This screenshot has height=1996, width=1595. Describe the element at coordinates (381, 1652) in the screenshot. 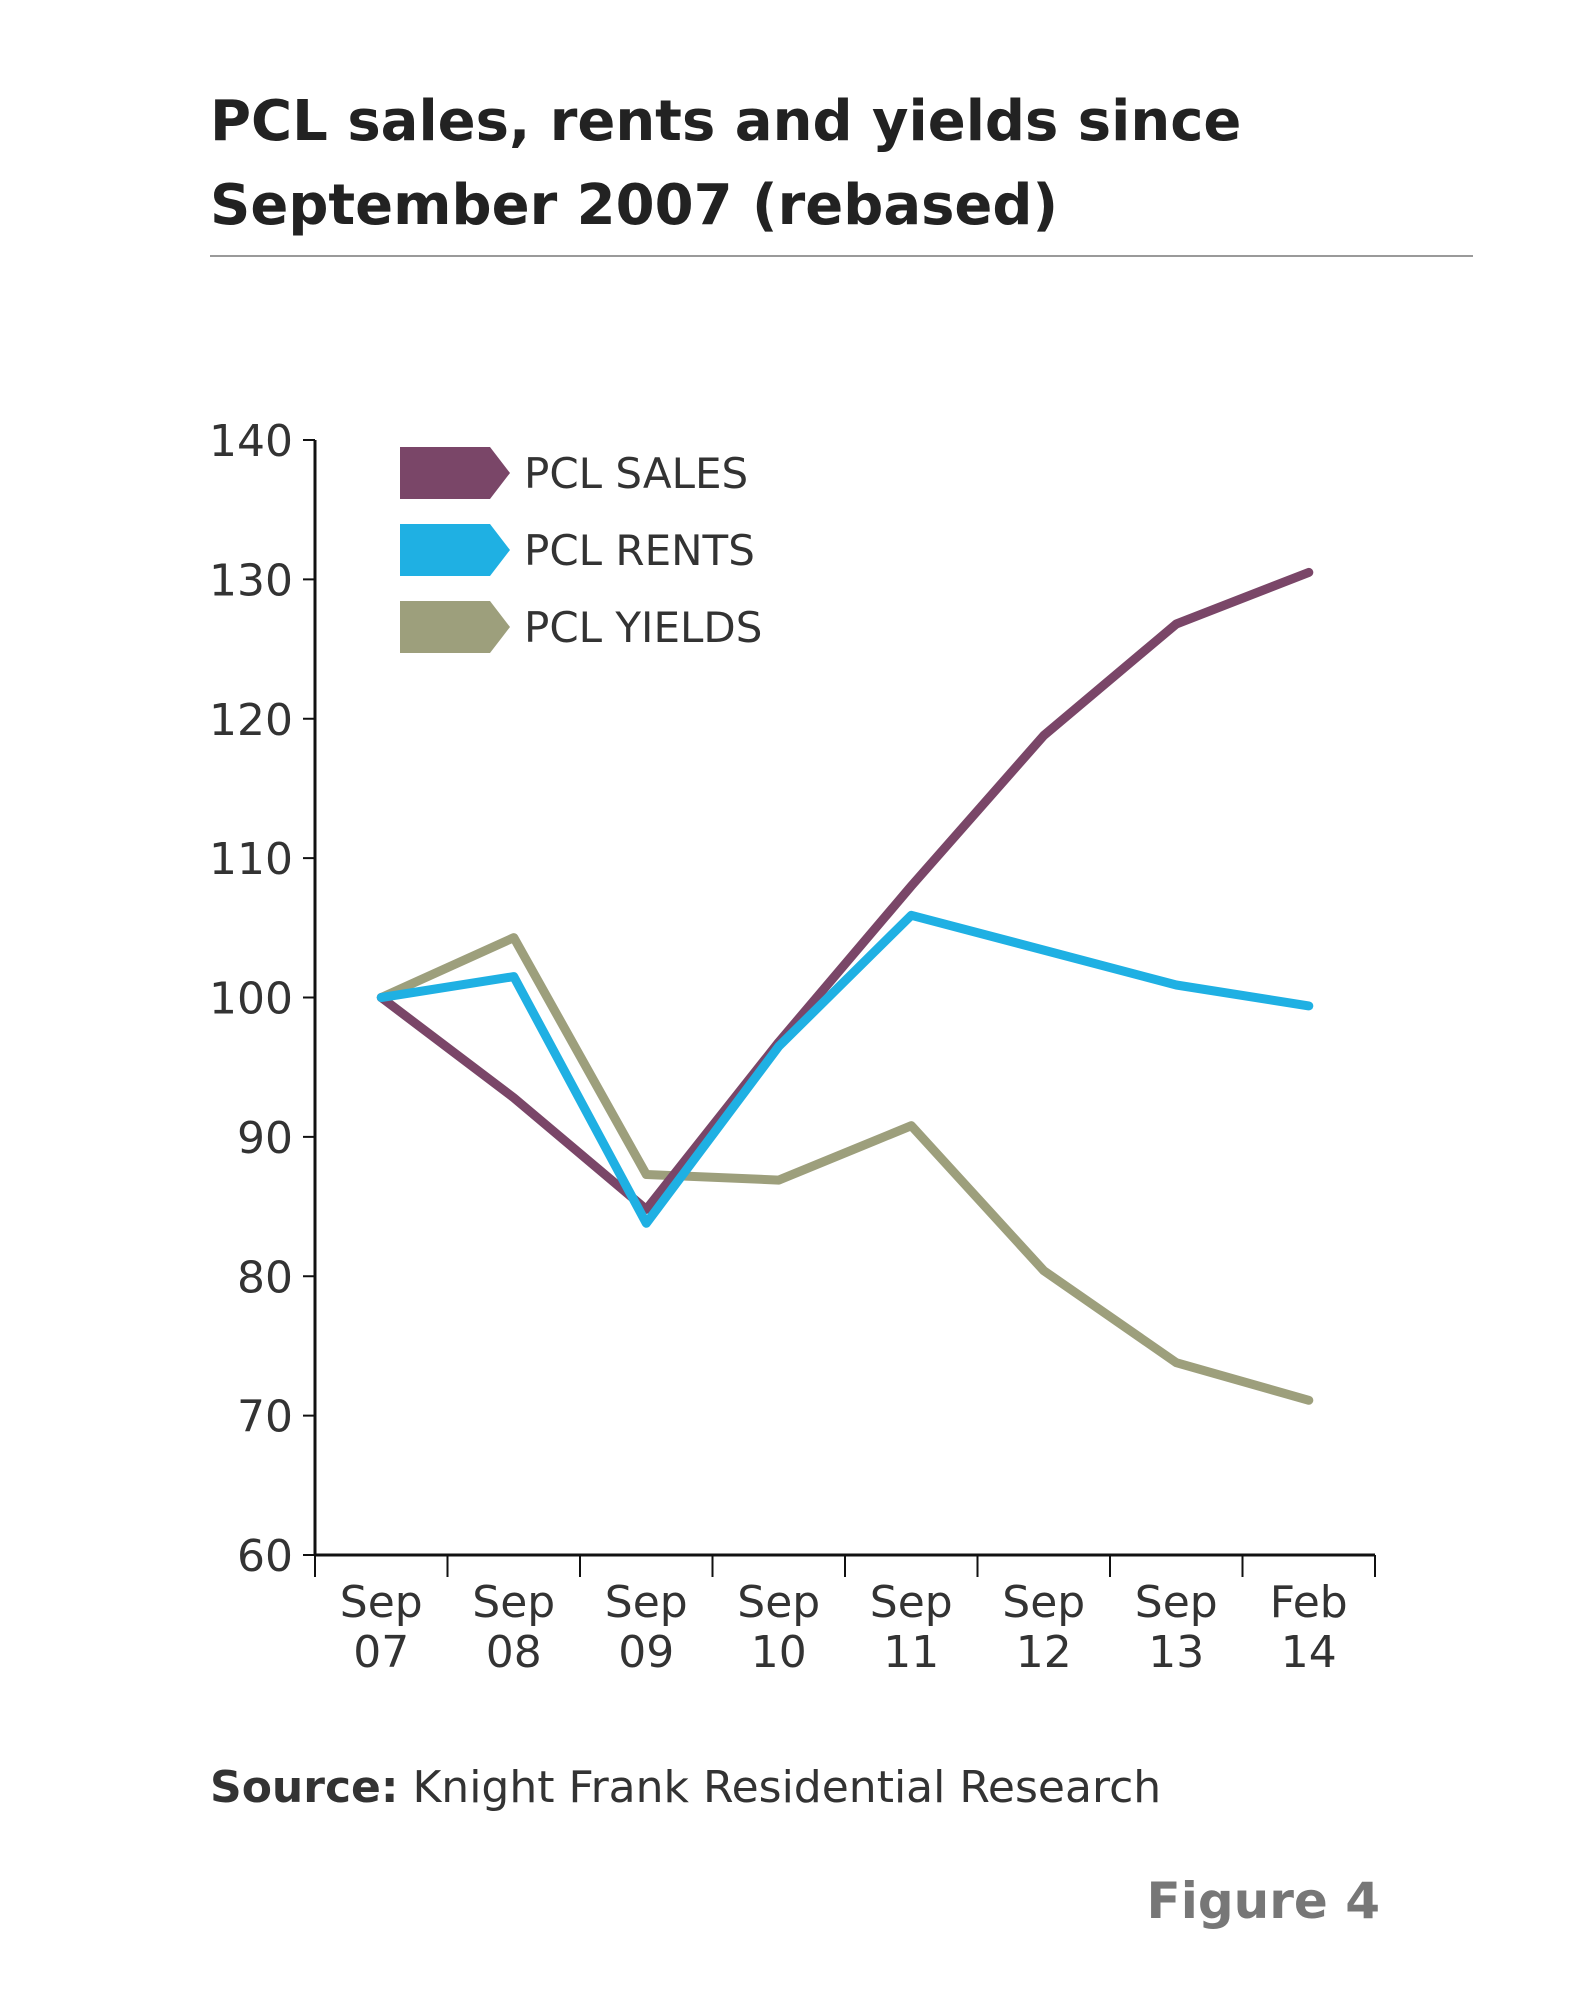

I see `x-tick-label-year: 07` at that location.